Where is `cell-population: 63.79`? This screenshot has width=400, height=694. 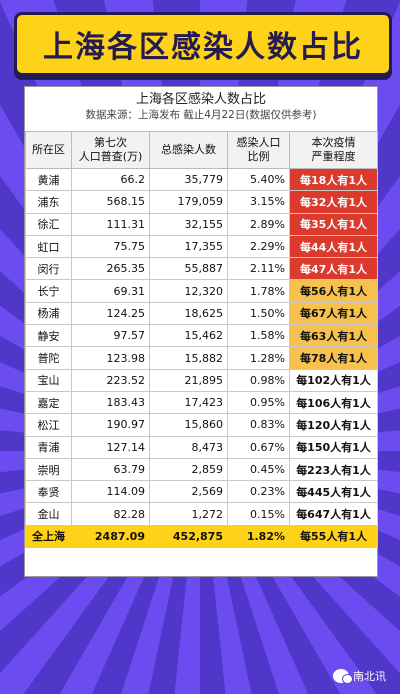 cell-population: 63.79 is located at coordinates (110, 469).